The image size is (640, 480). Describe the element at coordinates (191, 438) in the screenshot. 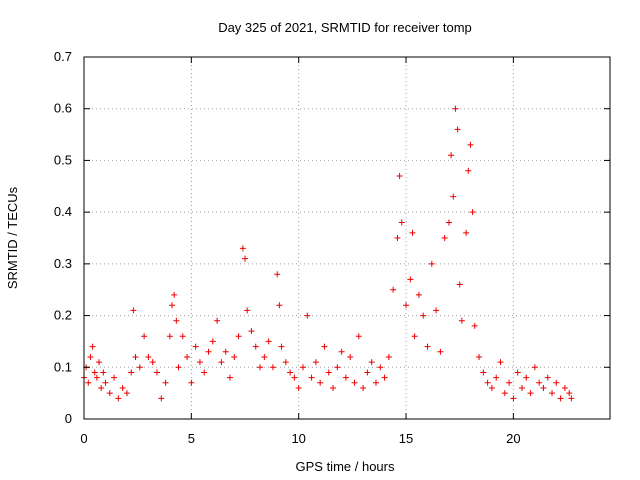

I see `x-tick-label: 5` at that location.